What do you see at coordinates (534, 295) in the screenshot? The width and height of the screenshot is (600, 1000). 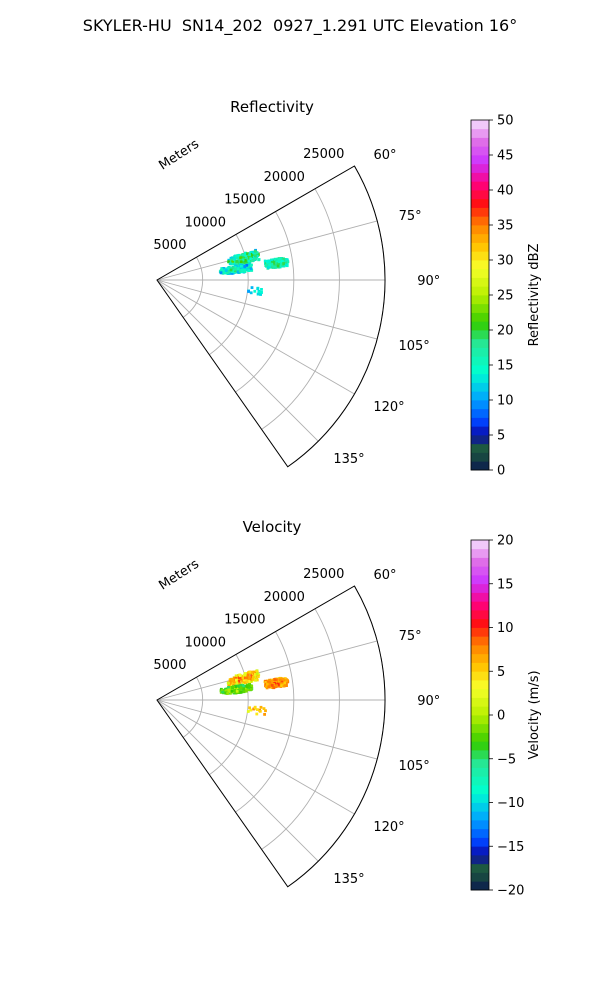 I see `colorbar-label: Reflectivity dBZ` at bounding box center [534, 295].